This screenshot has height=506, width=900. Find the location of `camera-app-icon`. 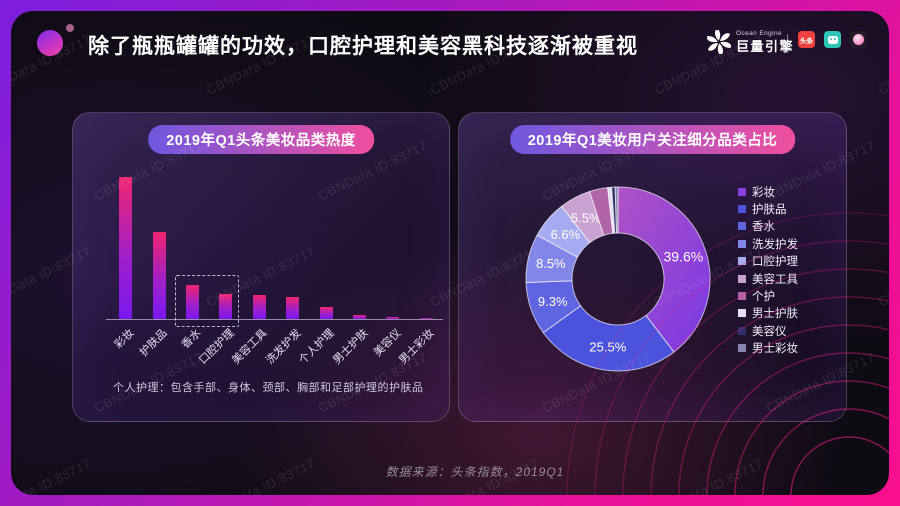

camera-app-icon is located at coordinates (858, 39).